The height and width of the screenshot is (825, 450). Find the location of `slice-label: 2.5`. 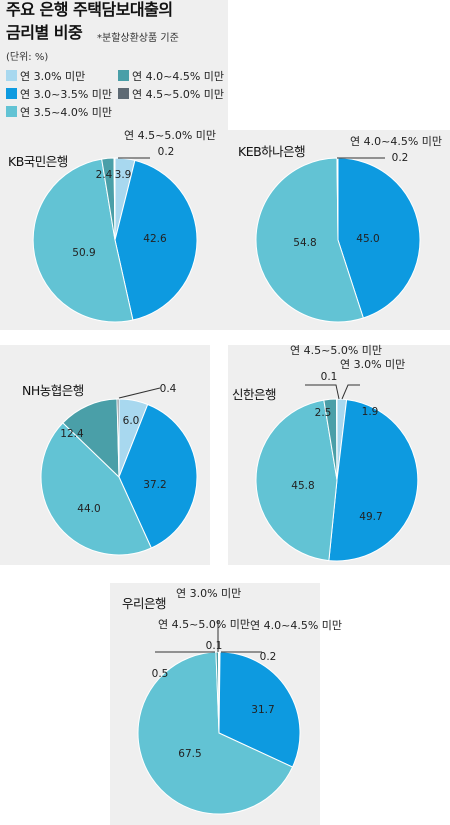

slice-label: 2.5 is located at coordinates (323, 413).